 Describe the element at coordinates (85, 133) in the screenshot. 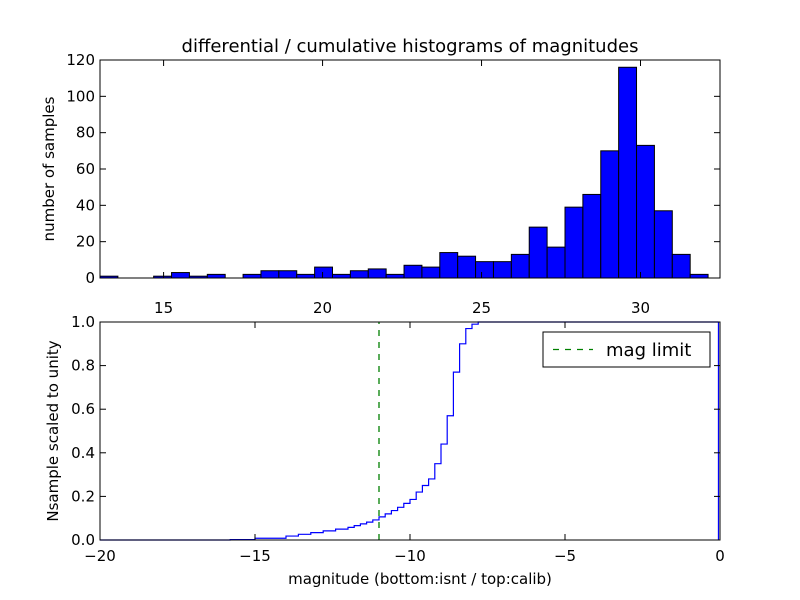

I see `y-tick-label: 80` at that location.